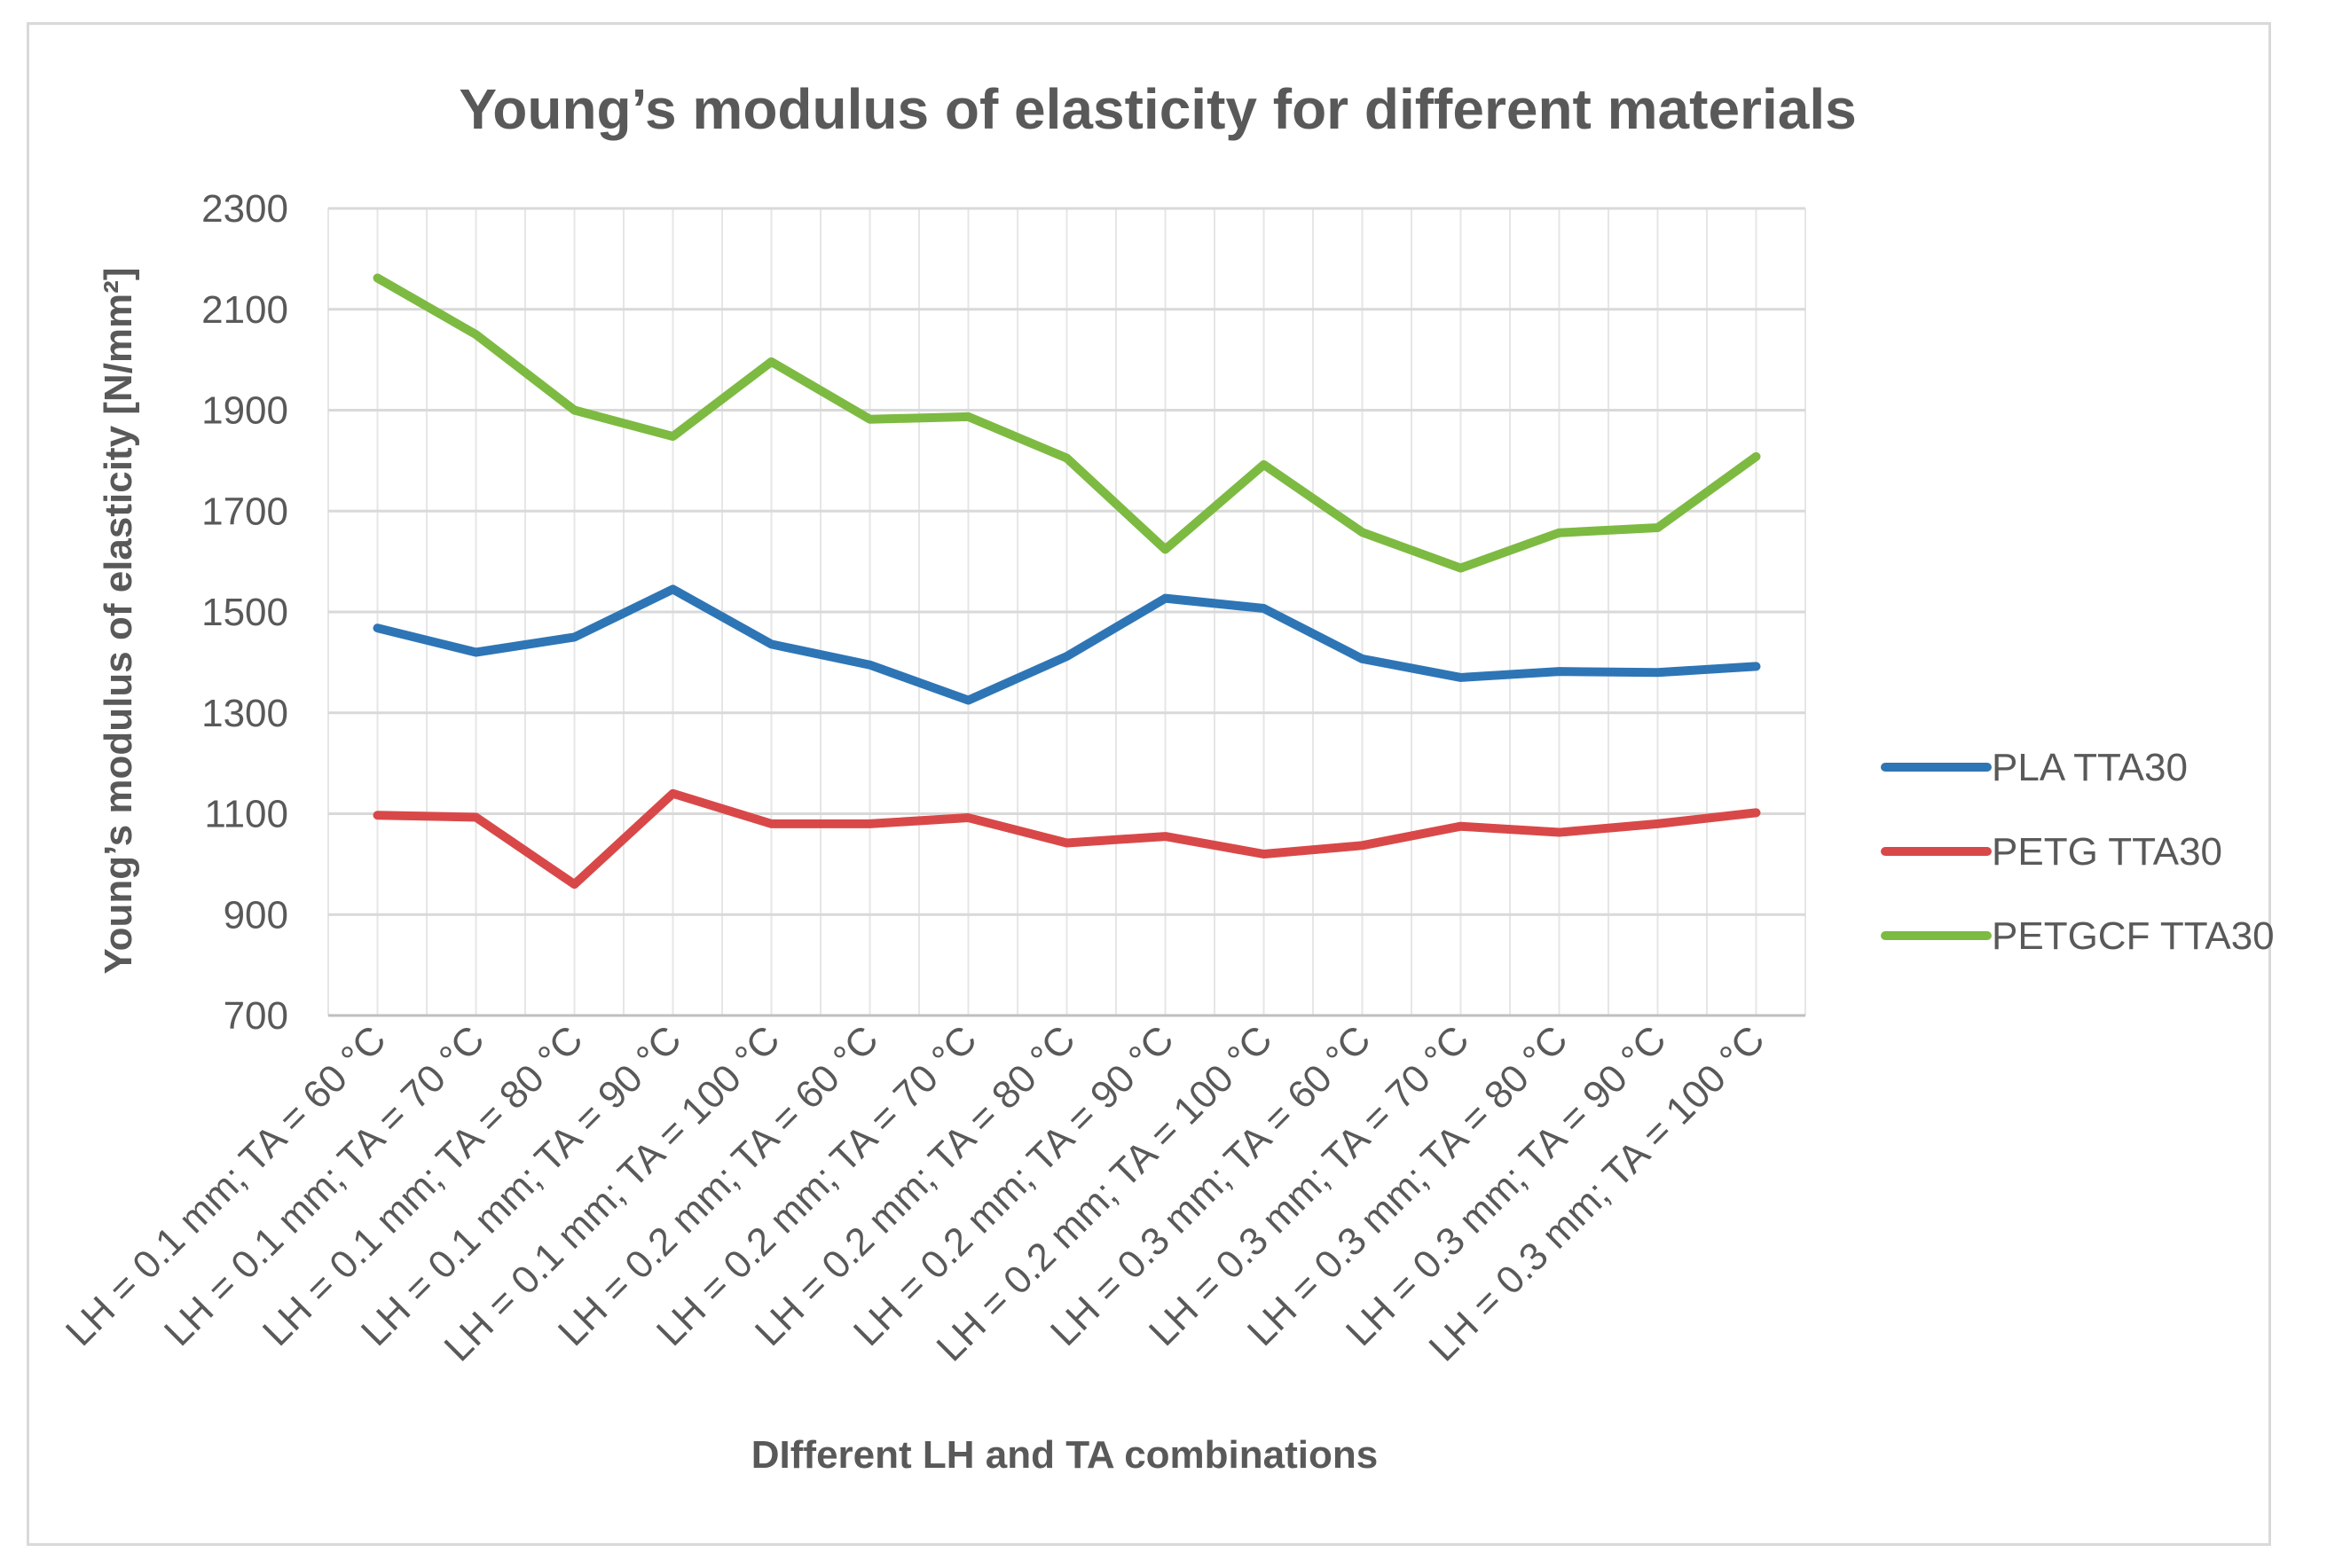  I want to click on y-tick-label: 1100, so click(246, 814).